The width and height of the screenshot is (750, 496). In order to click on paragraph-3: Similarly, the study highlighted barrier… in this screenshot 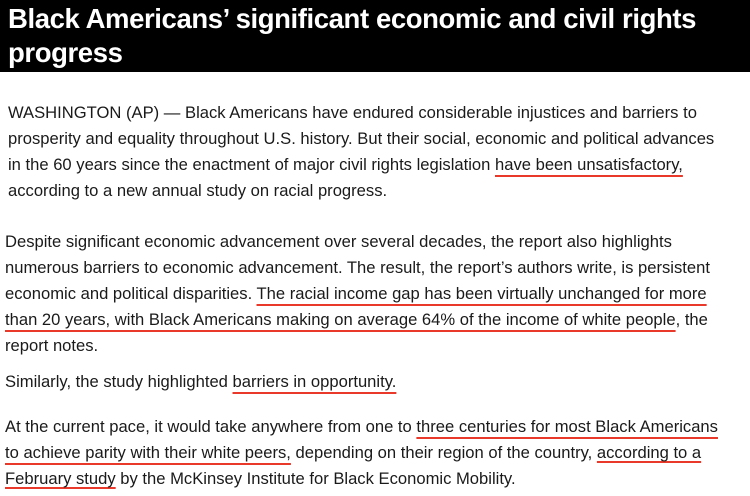, I will do `click(377, 382)`.